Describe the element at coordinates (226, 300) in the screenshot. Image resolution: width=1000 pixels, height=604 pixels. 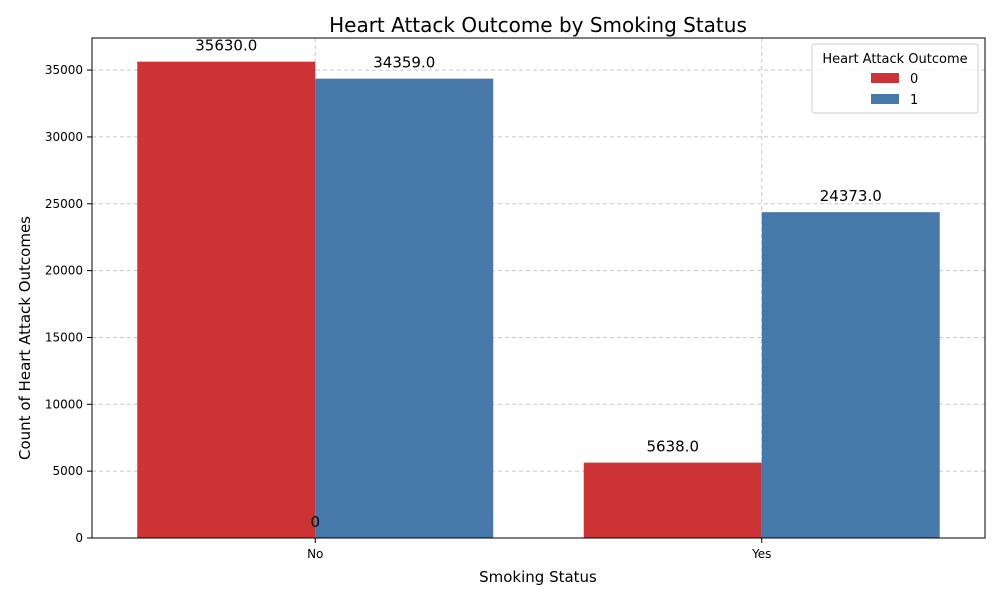
I see `bar-0-no` at that location.